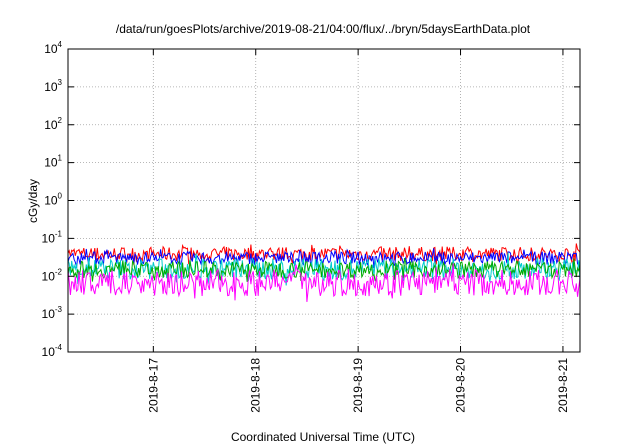  What do you see at coordinates (53, 86) in the screenshot?
I see `y-tick-label: 10³` at bounding box center [53, 86].